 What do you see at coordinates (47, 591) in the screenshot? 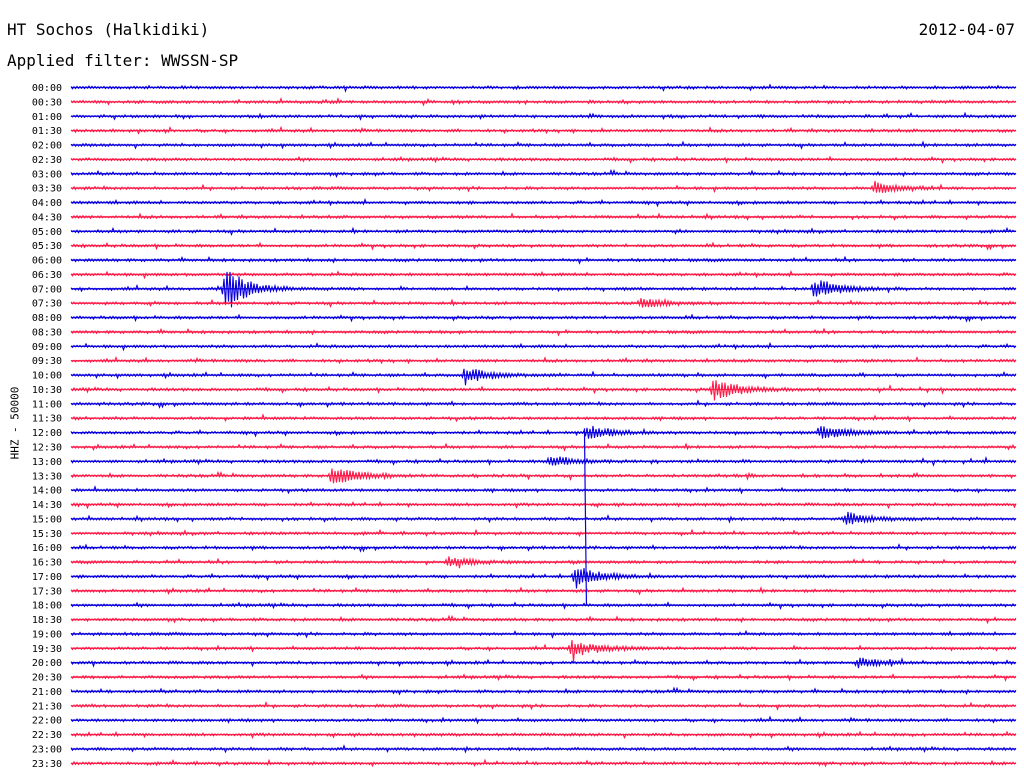
I see `row-time-label: 17:30` at bounding box center [47, 591].